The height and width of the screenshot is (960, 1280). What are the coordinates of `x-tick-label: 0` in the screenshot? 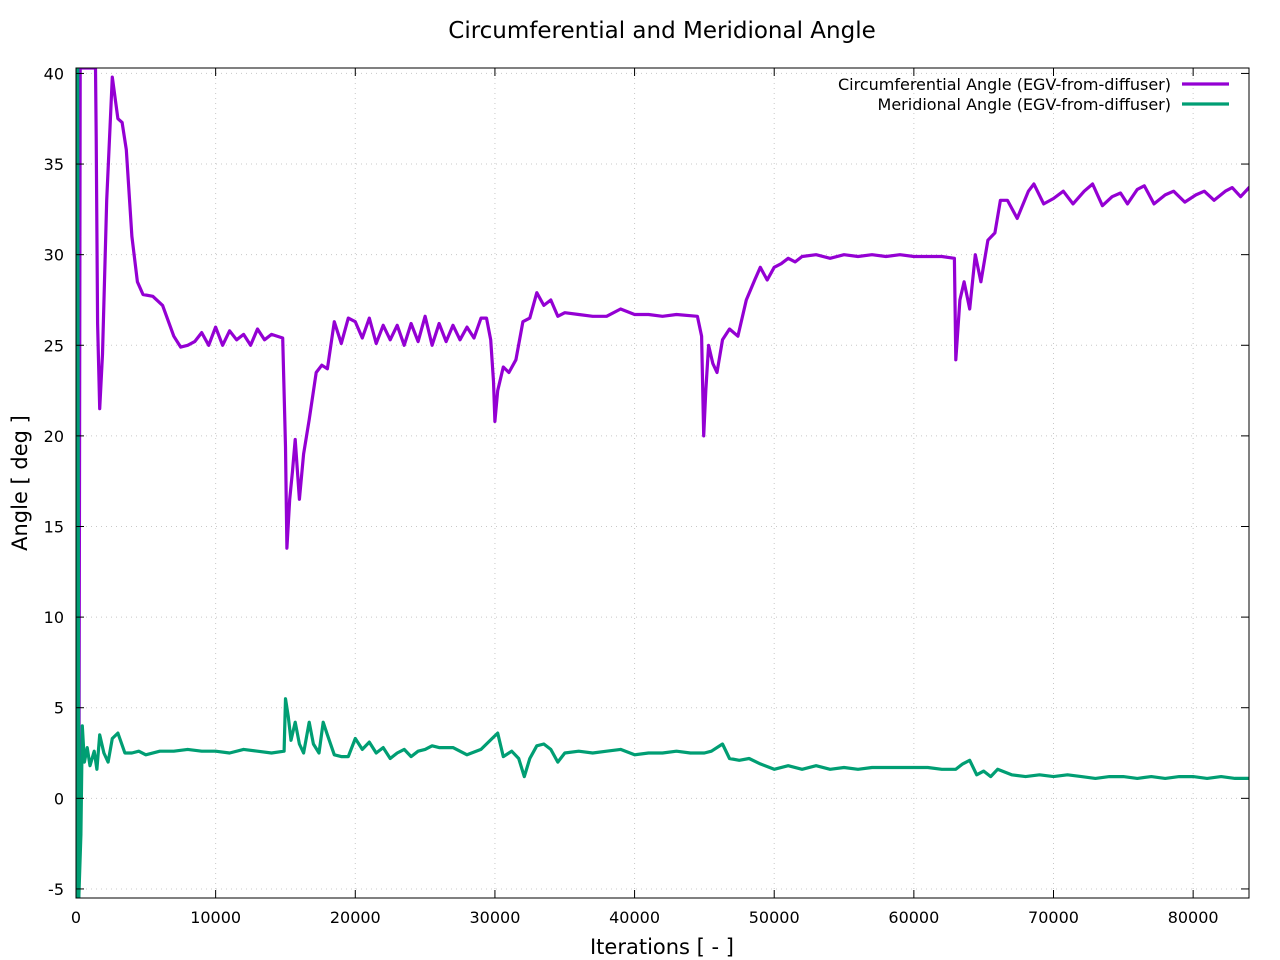 It's located at (76, 917).